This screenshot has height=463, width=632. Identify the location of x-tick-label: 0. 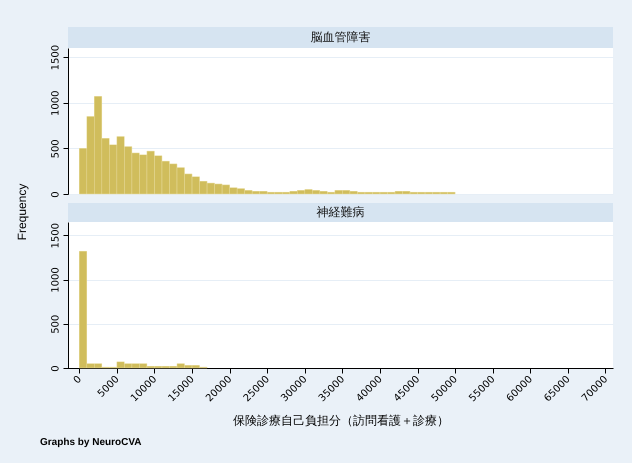
(78, 380).